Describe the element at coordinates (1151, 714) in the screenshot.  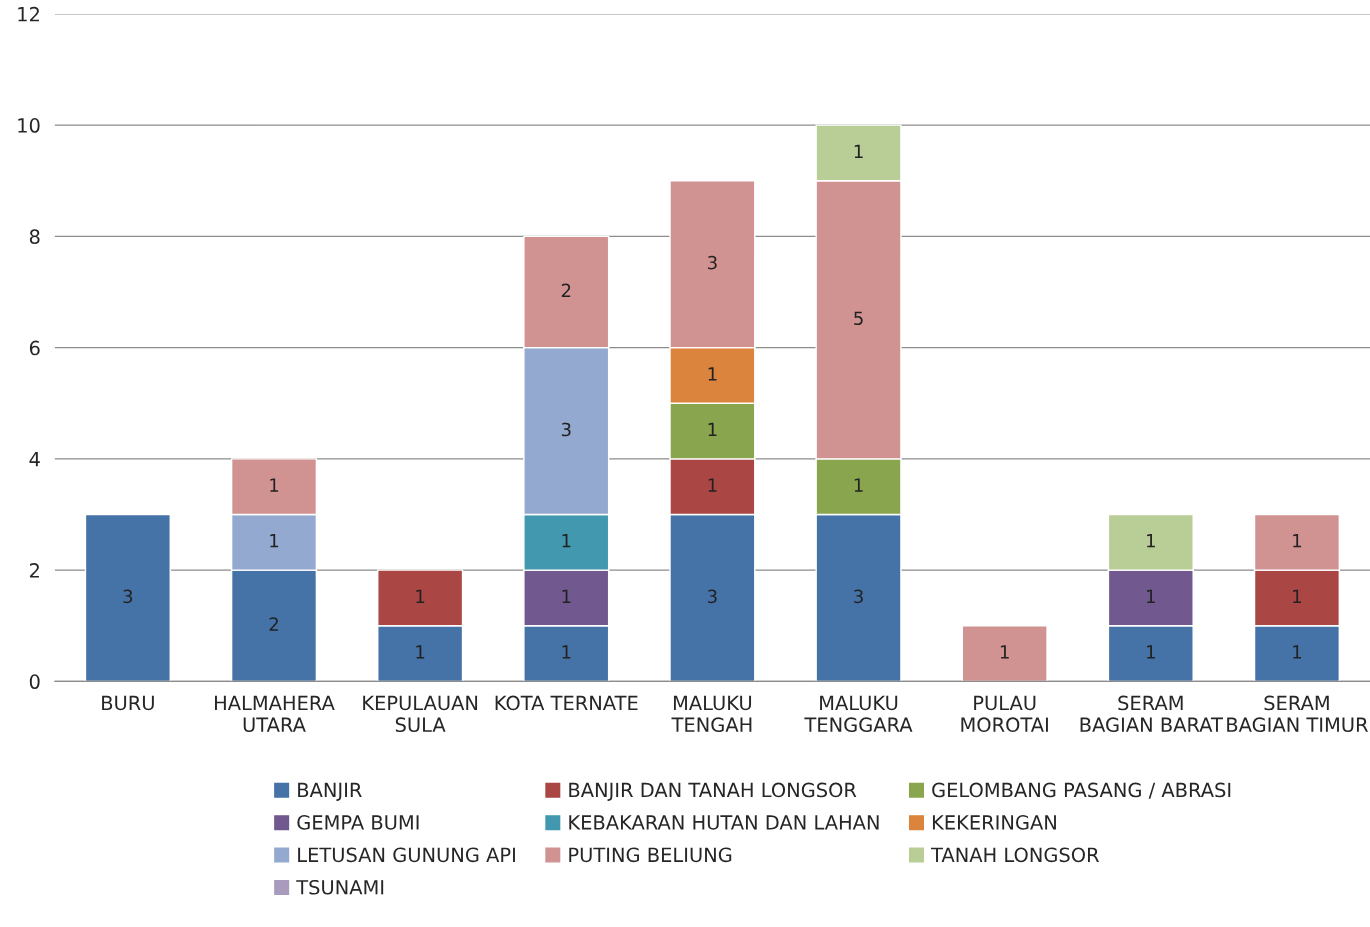
I see `x-tick-label: SERAM BAGIAN BARAT` at that location.